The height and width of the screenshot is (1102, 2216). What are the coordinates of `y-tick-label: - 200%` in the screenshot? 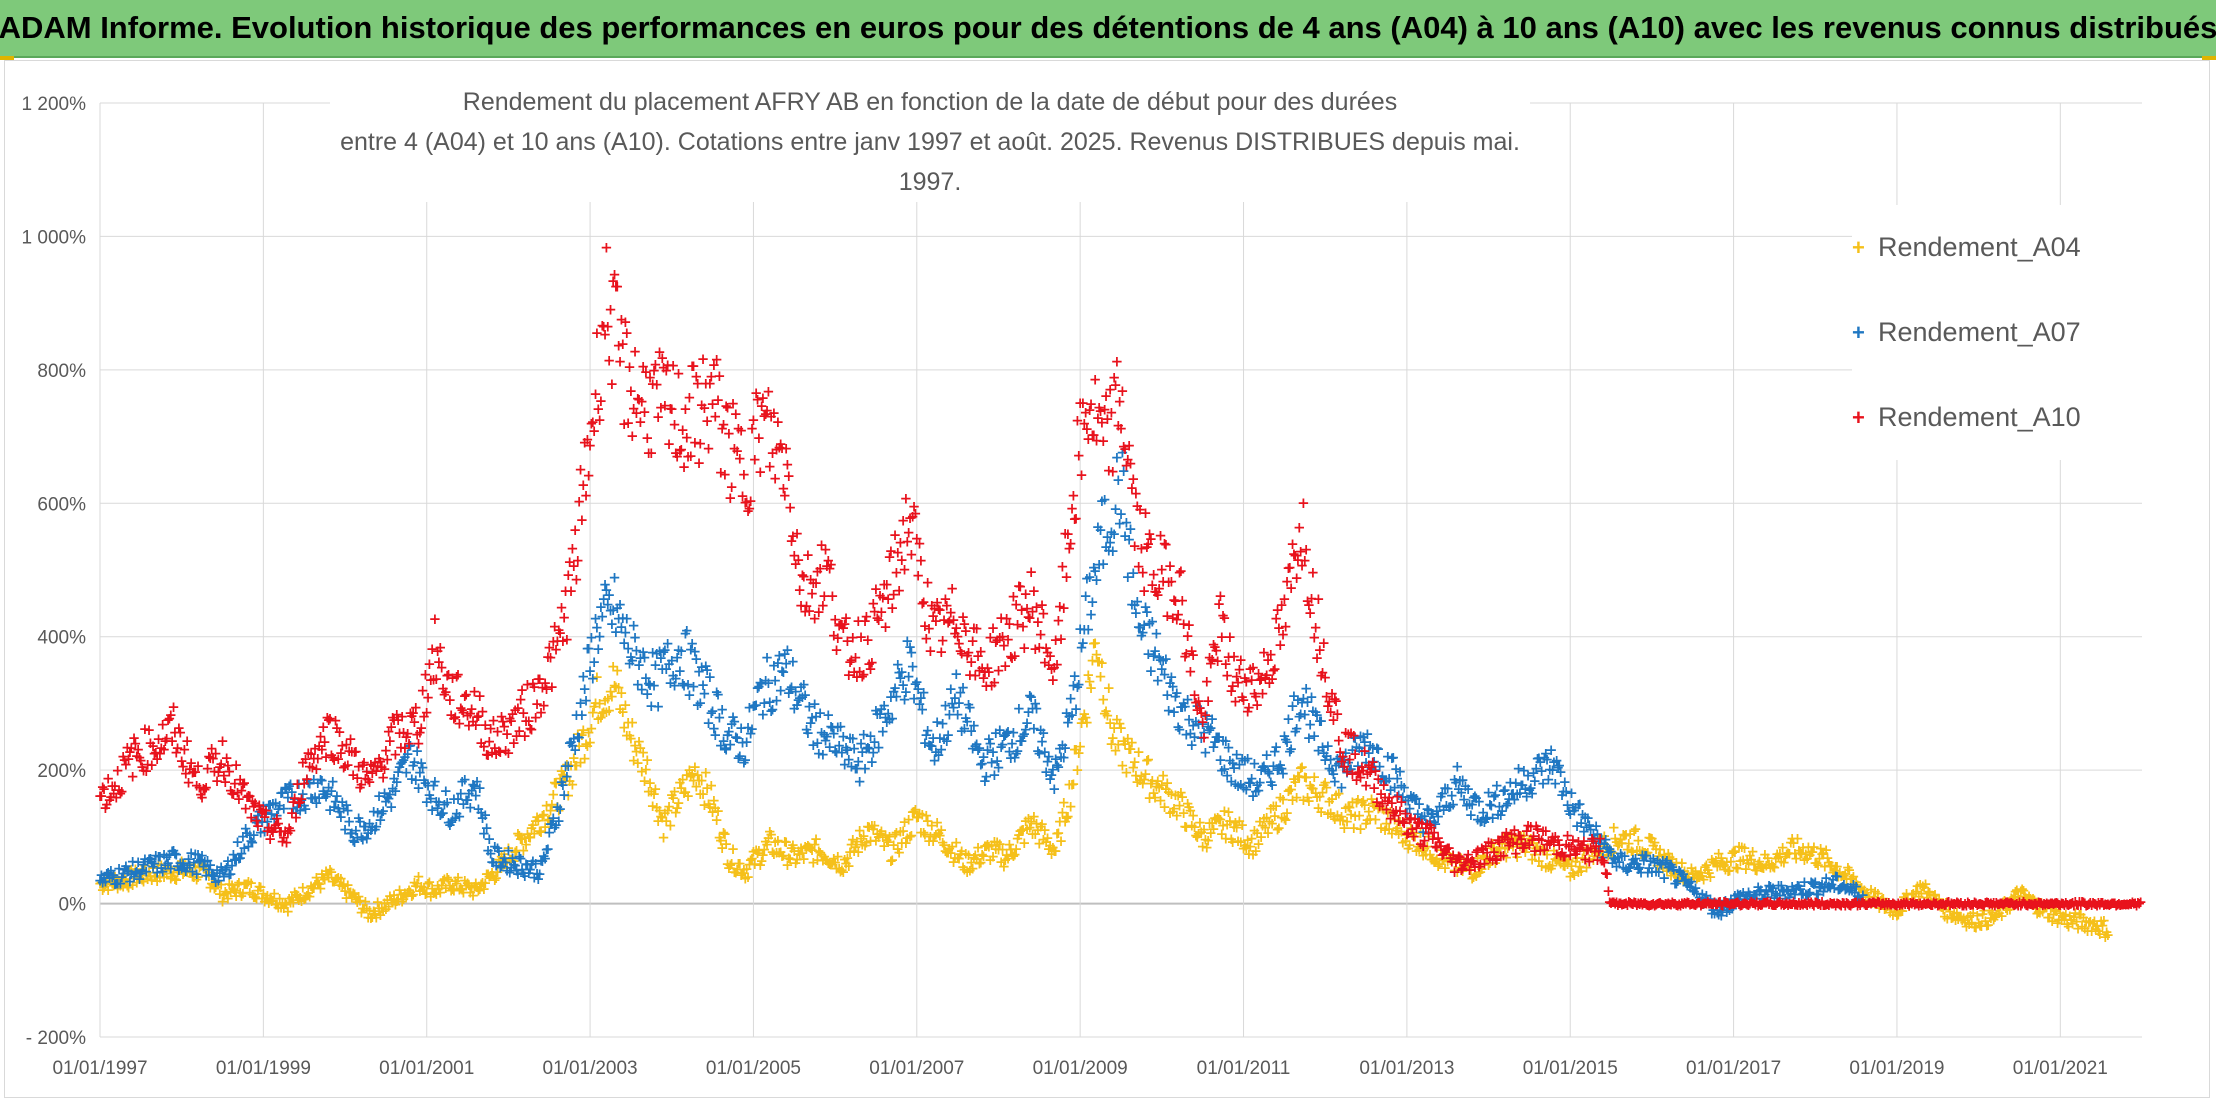 It's located at (56, 1038).